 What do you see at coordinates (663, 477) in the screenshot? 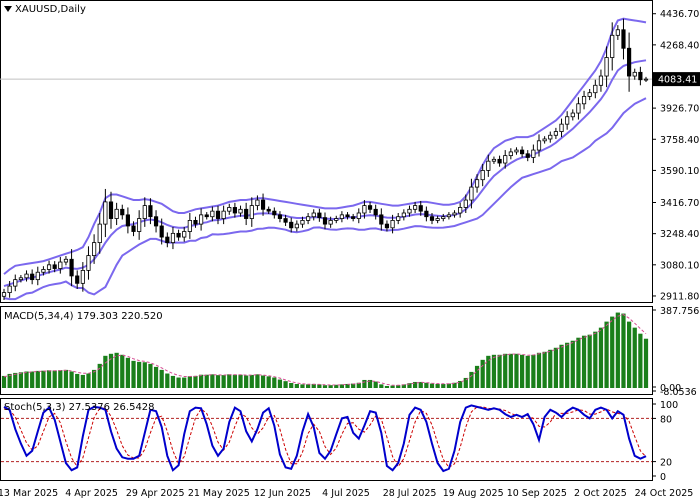
I see `stoch-tick-label: 0` at bounding box center [663, 477].